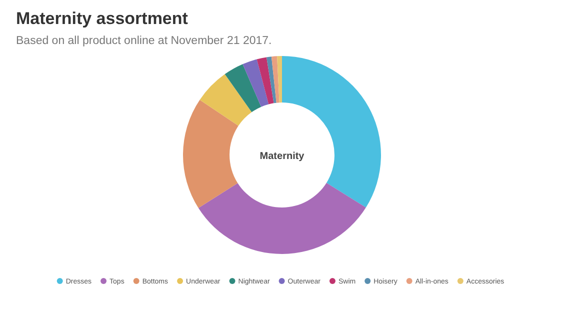 Image resolution: width=561 pixels, height=312 pixels. Describe the element at coordinates (144, 41) in the screenshot. I see `chart-subtitle: Based on all product online at November 21 2017.` at that location.